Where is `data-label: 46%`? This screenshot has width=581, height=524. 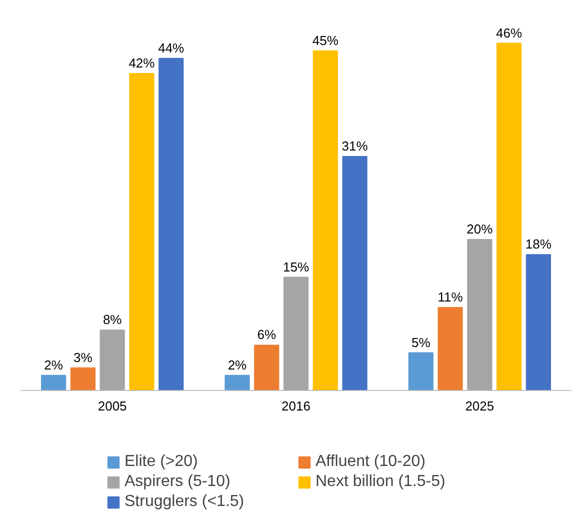
data-label: 46% is located at coordinates (509, 32).